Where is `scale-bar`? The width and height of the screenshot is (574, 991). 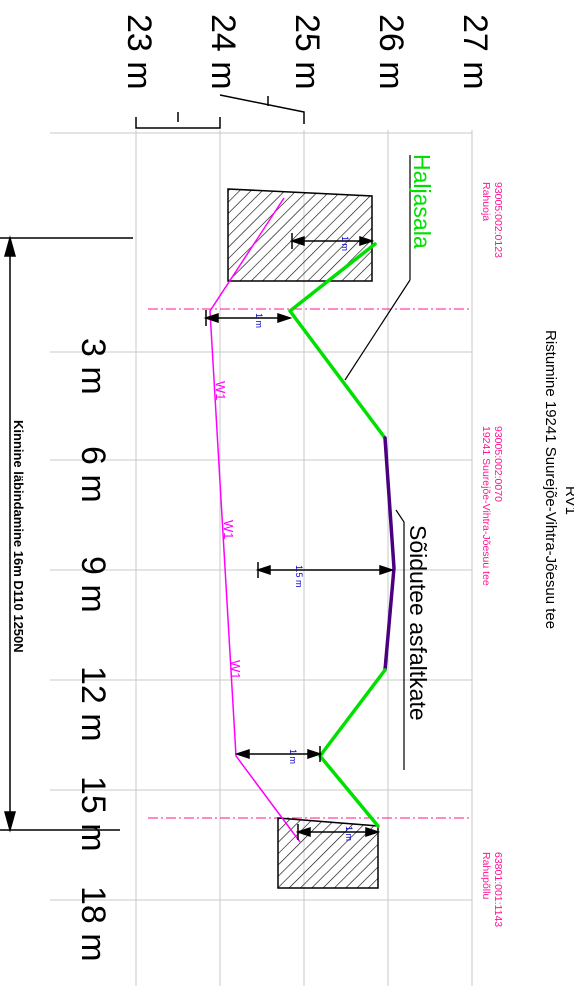
scale-bar is located at coordinates (220, 111).